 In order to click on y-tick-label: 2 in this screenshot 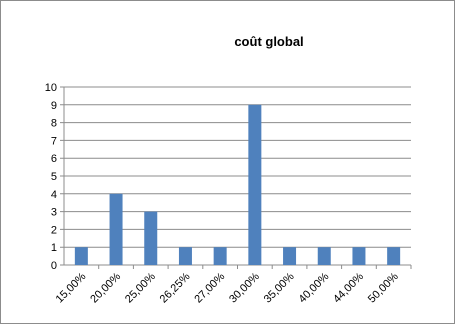, I will do `click(54, 230)`.